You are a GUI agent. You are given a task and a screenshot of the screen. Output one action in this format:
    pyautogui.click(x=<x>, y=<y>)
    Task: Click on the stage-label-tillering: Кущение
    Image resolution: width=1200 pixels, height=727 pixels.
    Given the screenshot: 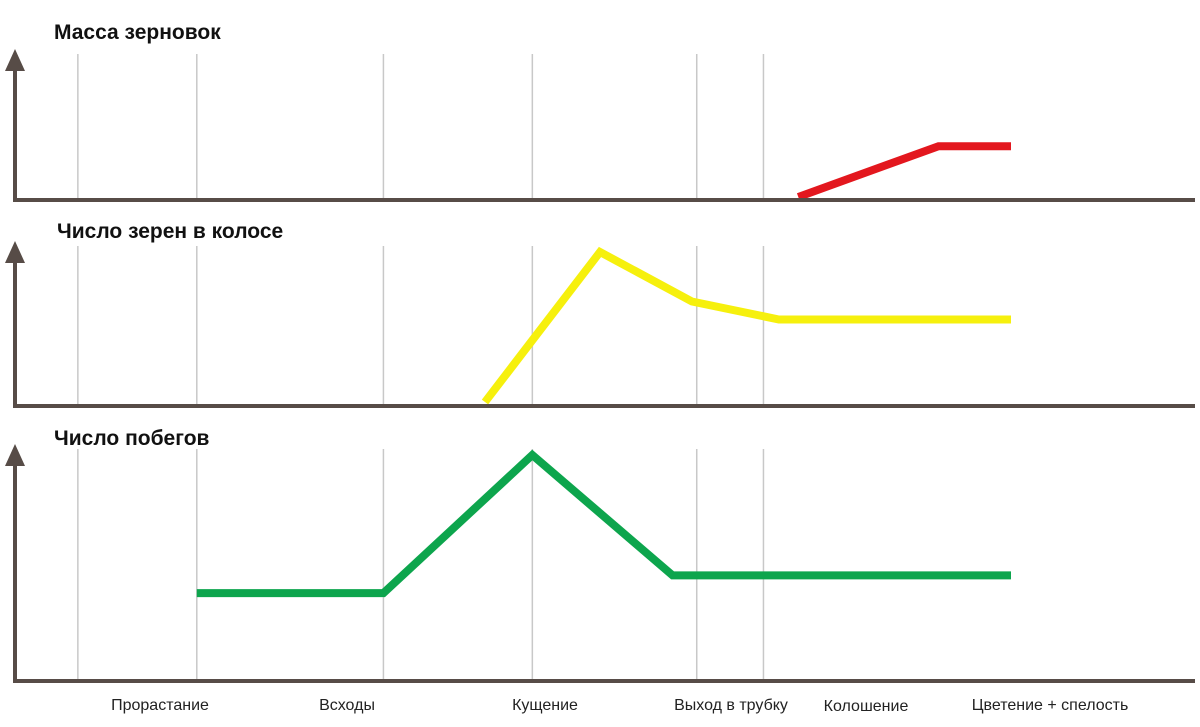 What is the action you would take?
    pyautogui.click(x=545, y=705)
    